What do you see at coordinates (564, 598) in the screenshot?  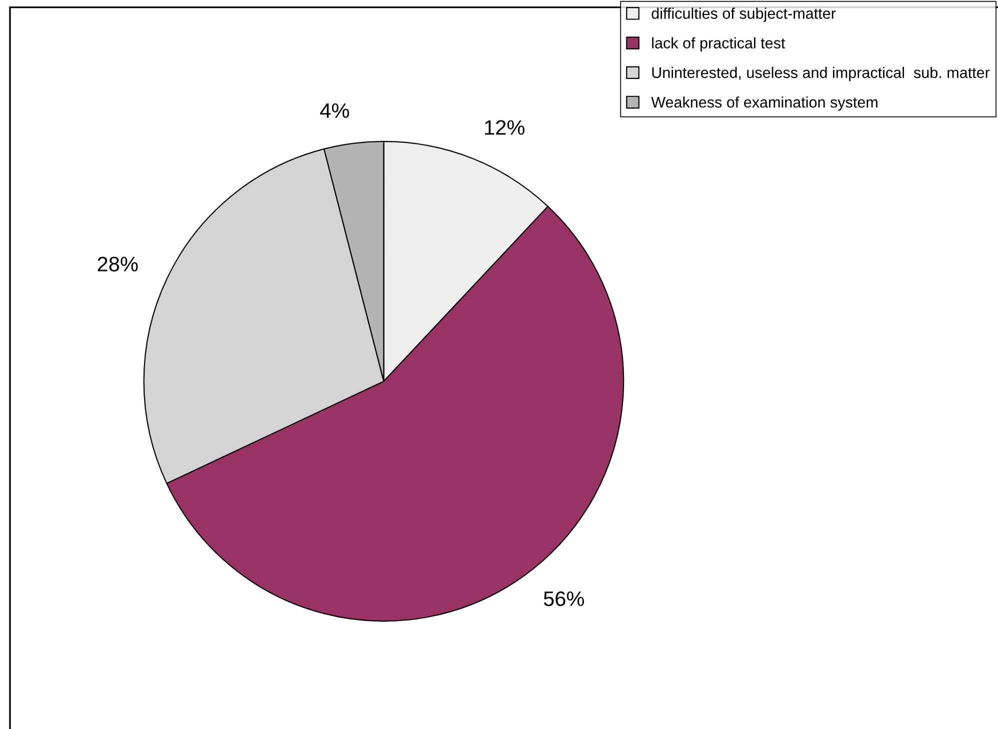 I see `data-label: 56%` at bounding box center [564, 598].